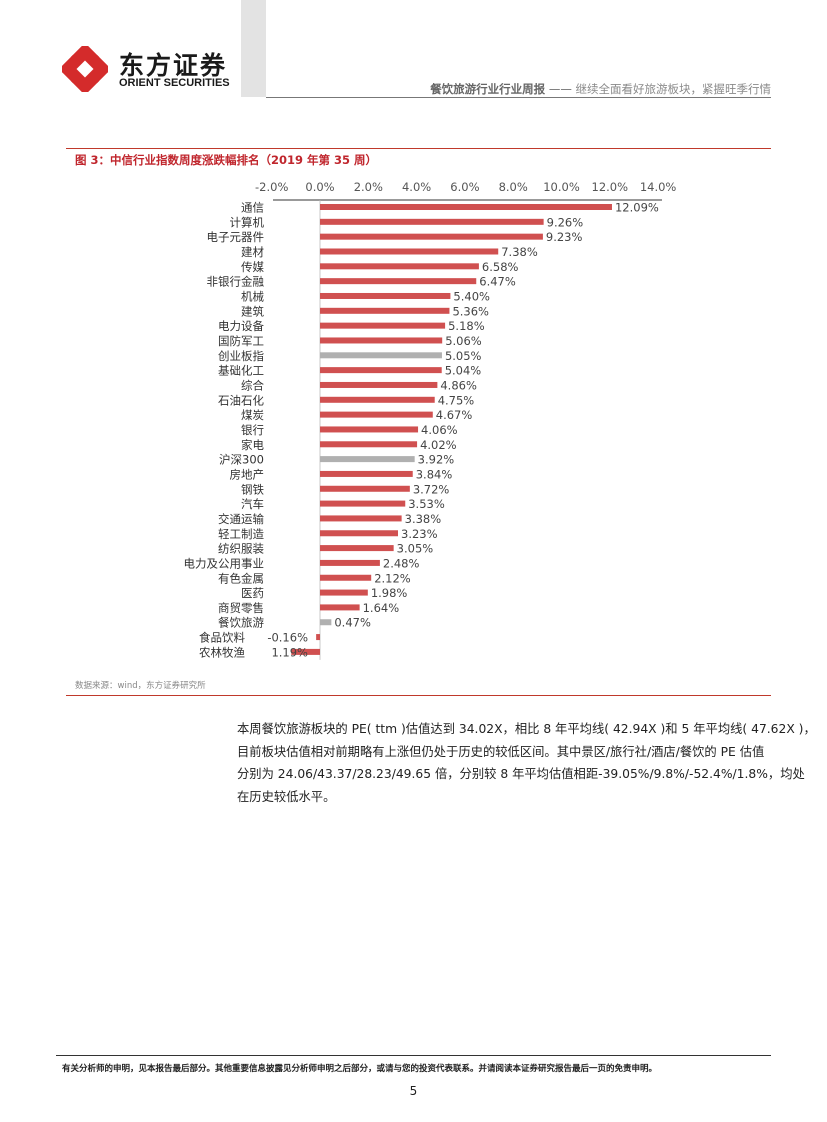  I want to click on category-label: 传媒, so click(252, 267).